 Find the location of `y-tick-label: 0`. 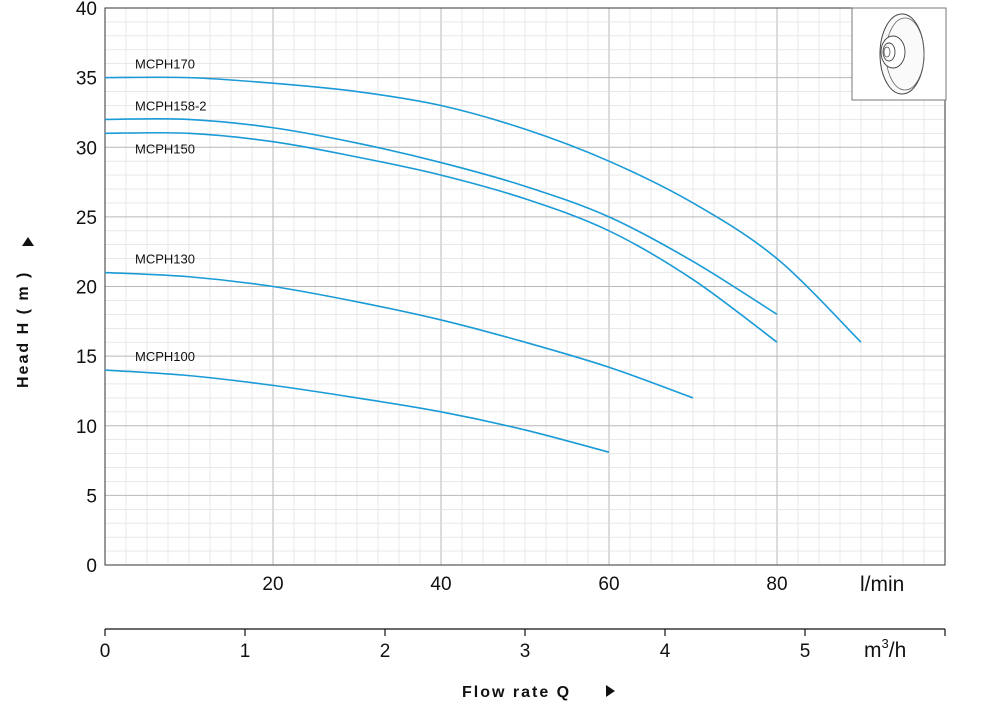

y-tick-label: 0 is located at coordinates (91, 566).